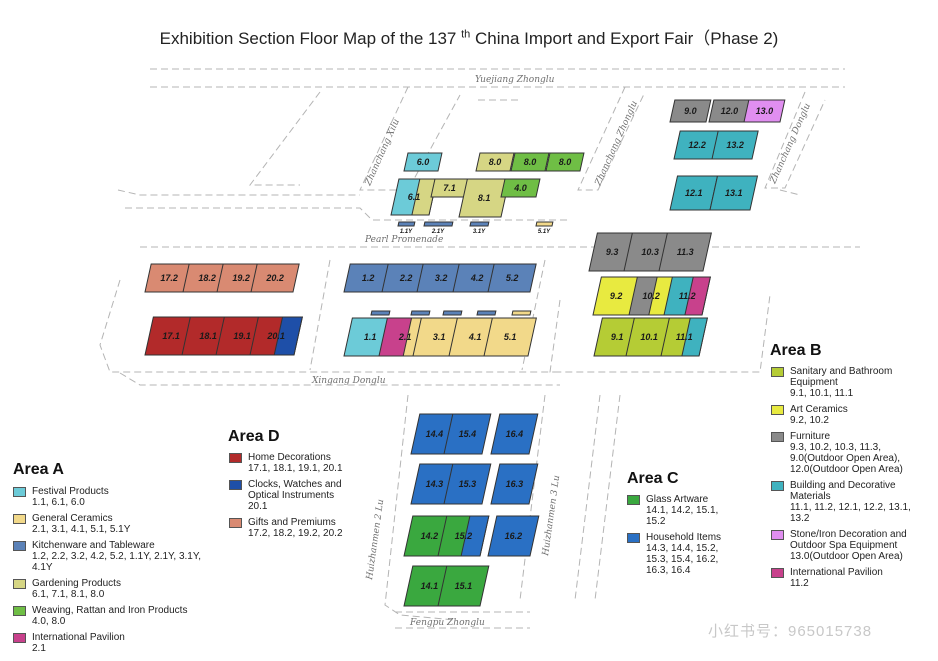 This screenshot has width=938, height=661. I want to click on hall-15-1: 15.1, so click(463, 586).